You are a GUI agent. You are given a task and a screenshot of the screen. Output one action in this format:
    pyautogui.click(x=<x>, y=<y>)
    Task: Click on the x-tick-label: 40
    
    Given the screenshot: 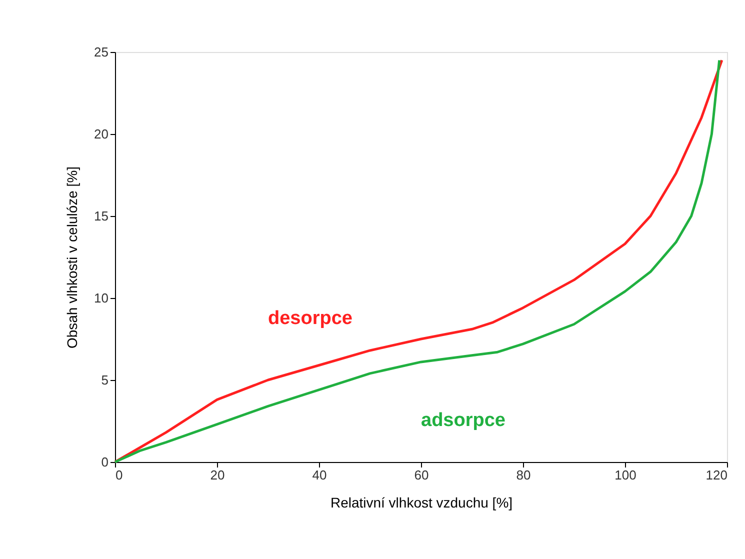 What is the action you would take?
    pyautogui.click(x=319, y=475)
    